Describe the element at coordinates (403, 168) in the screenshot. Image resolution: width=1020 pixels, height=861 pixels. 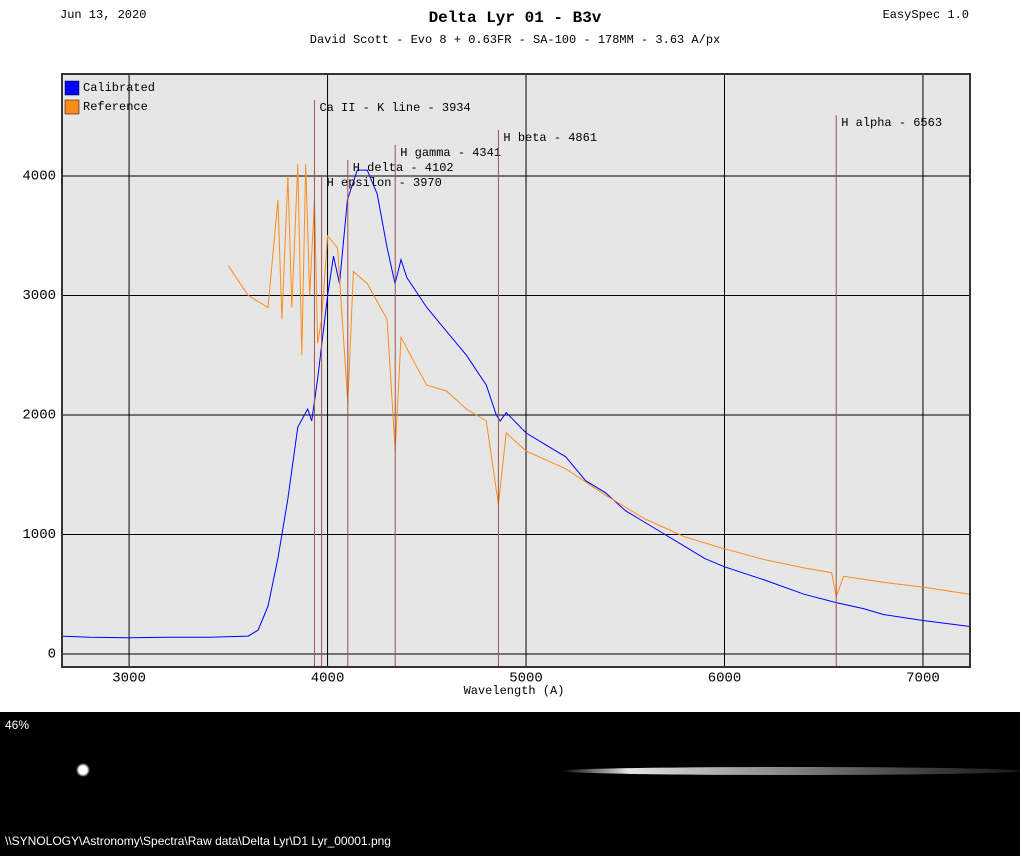
I see `spectral-line-label: H delta - 4102` at that location.